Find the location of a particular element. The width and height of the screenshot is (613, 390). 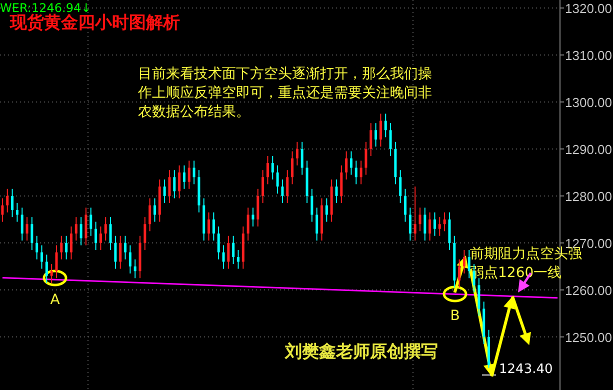

annotation: B is located at coordinates (455, 316).